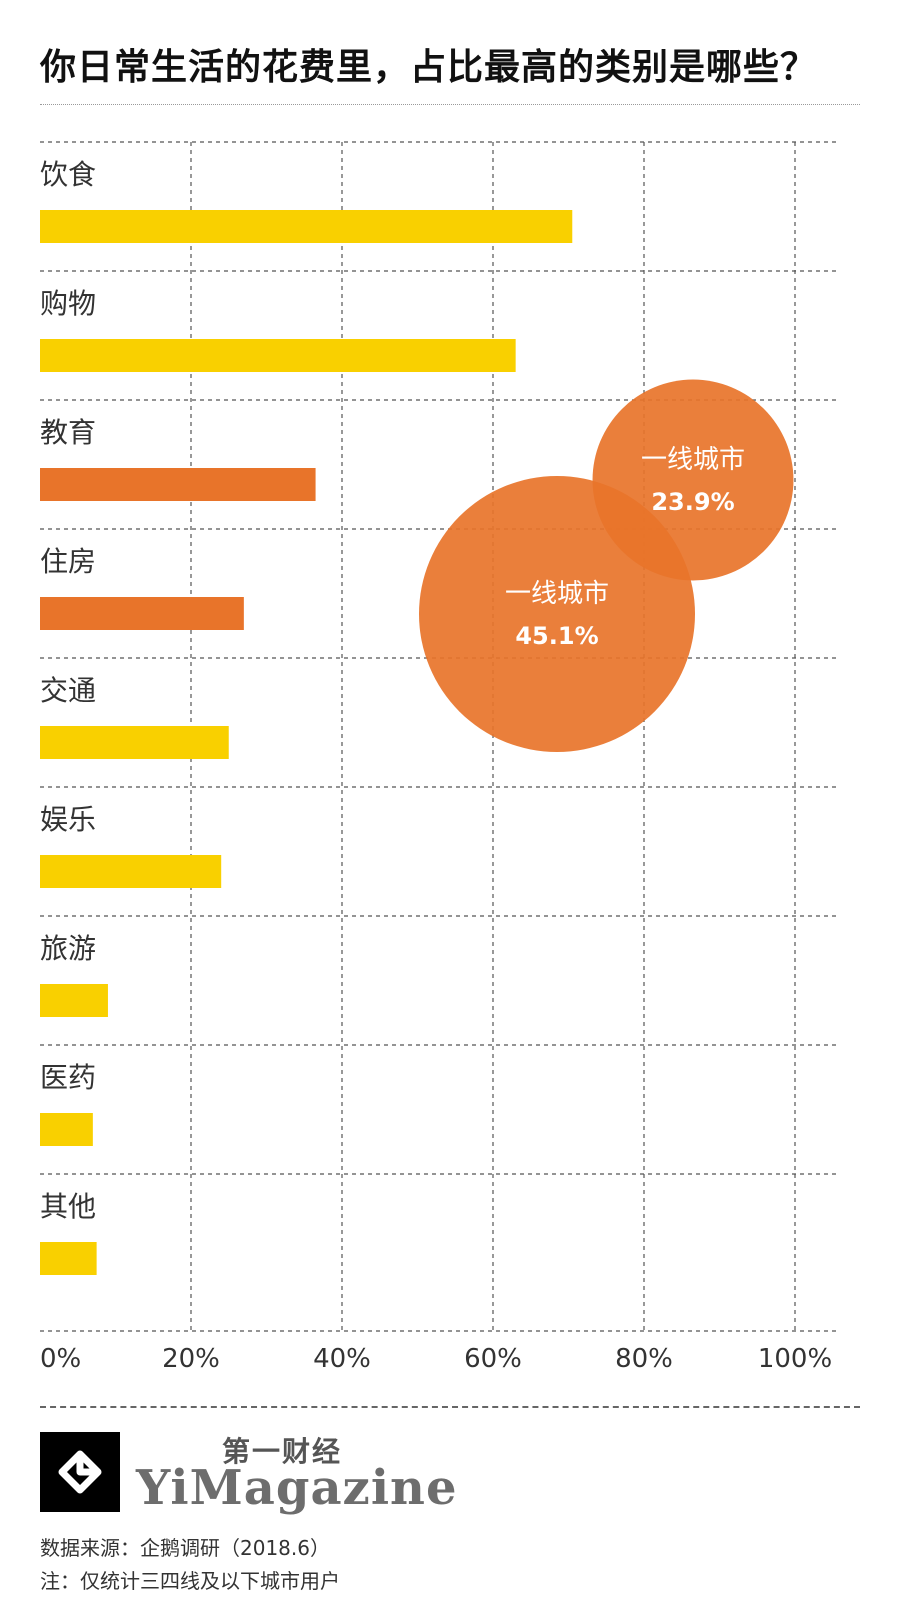 Image resolution: width=900 pixels, height=1610 pixels. Describe the element at coordinates (190, 1581) in the screenshot. I see `footnote: 注：仅统计三四线及以下城市用户` at that location.